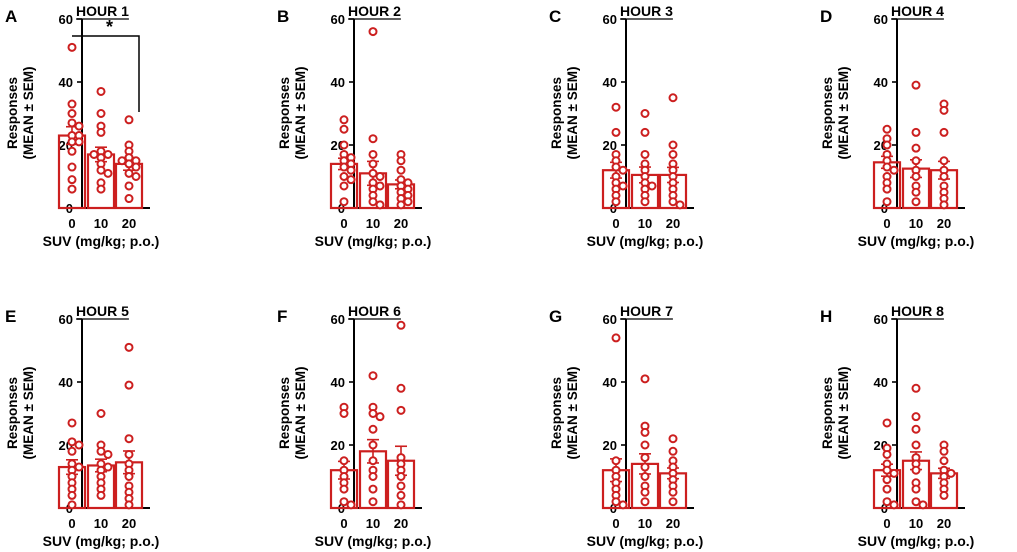  Describe the element at coordinates (109, 27) in the screenshot. I see `significance-marker: *` at that location.